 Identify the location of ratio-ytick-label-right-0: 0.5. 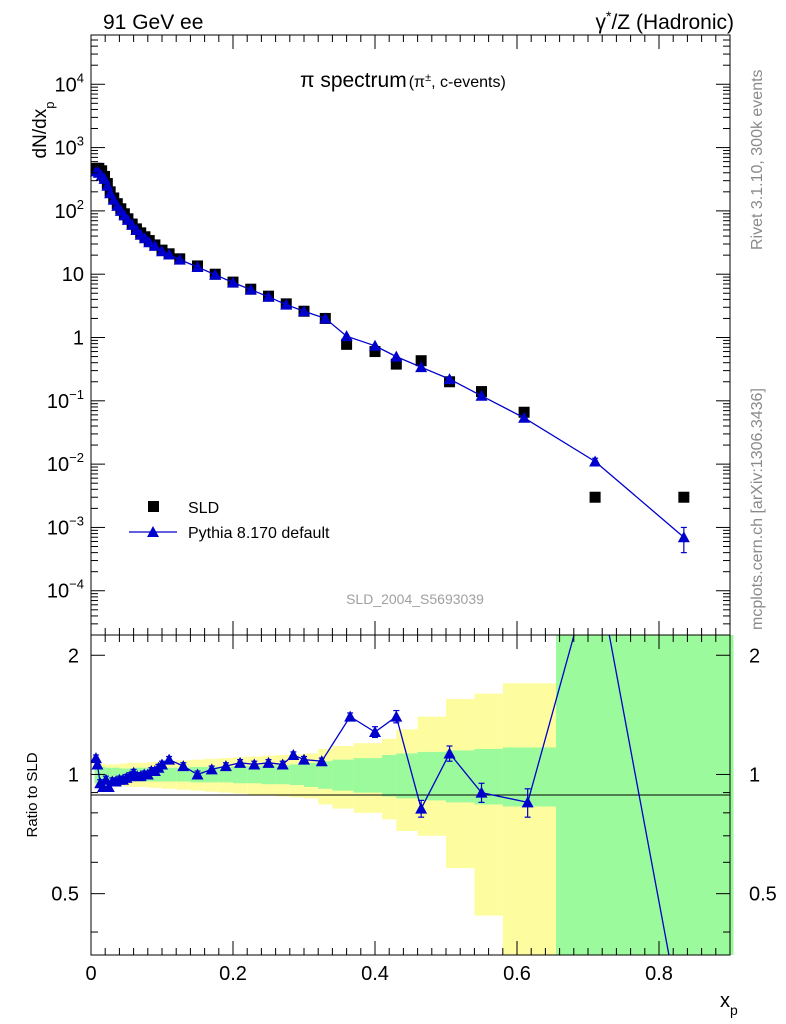
(763, 895).